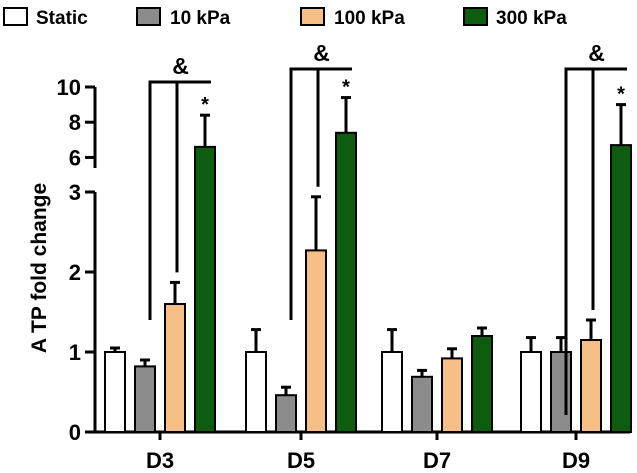 This screenshot has width=637, height=473. I want to click on legend-swatch-10-kpa, so click(148, 16).